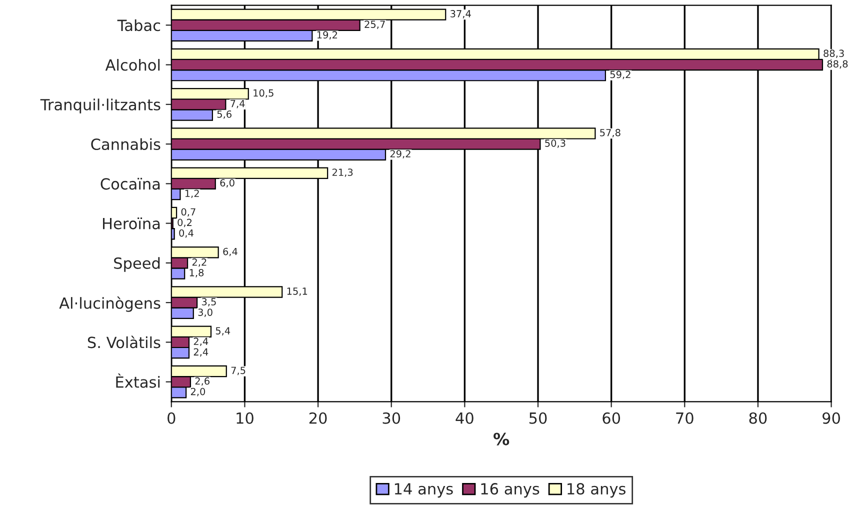 The width and height of the screenshot is (857, 532). Describe the element at coordinates (132, 64) in the screenshot. I see `y-tick-label: Alcohol` at that location.